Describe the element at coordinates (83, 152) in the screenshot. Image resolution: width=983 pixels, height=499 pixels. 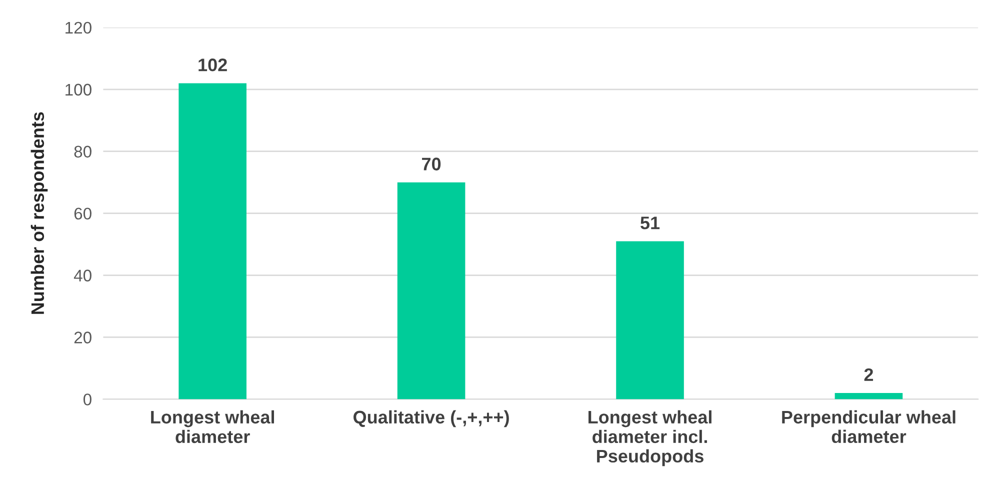
I see `y-tick-label: 80` at that location.